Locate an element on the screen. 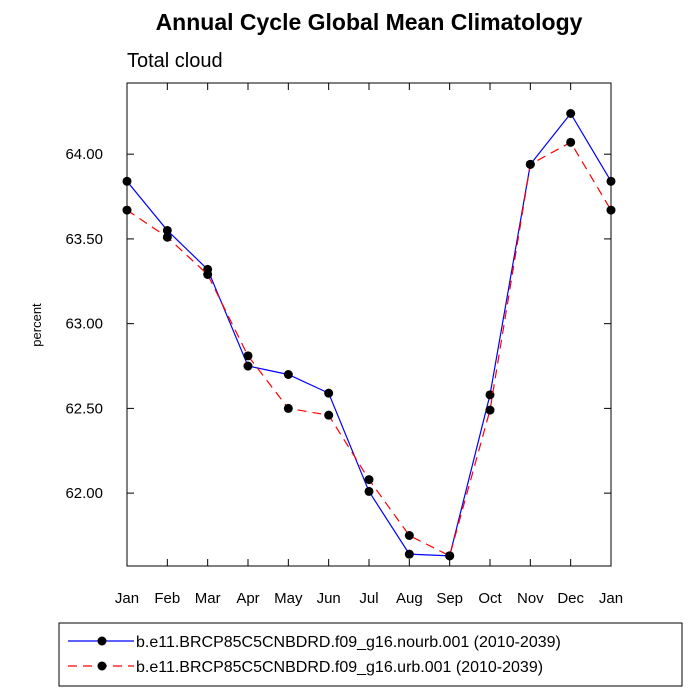 The width and height of the screenshot is (700, 700). y-axis-label: percent is located at coordinates (36, 325).